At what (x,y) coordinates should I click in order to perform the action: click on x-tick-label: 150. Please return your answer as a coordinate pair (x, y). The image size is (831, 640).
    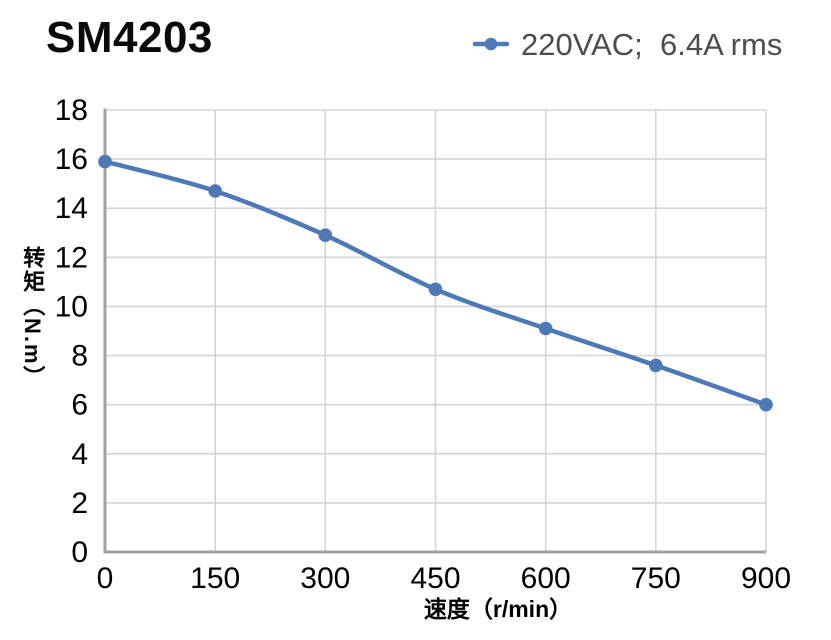
    Looking at the image, I should click on (215, 578).